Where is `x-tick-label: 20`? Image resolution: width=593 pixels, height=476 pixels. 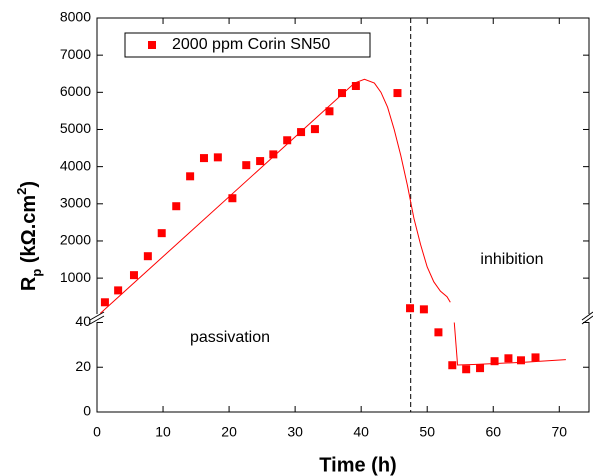
x-tick-label: 20 is located at coordinates (229, 432).